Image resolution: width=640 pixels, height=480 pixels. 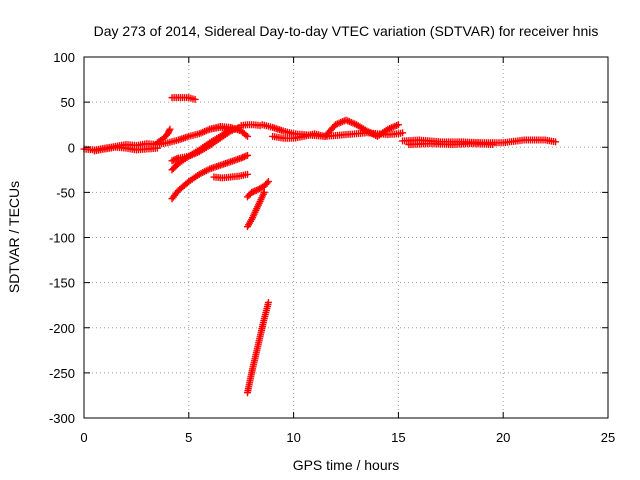 What do you see at coordinates (608, 437) in the screenshot?
I see `x-tick-label: 25` at bounding box center [608, 437].